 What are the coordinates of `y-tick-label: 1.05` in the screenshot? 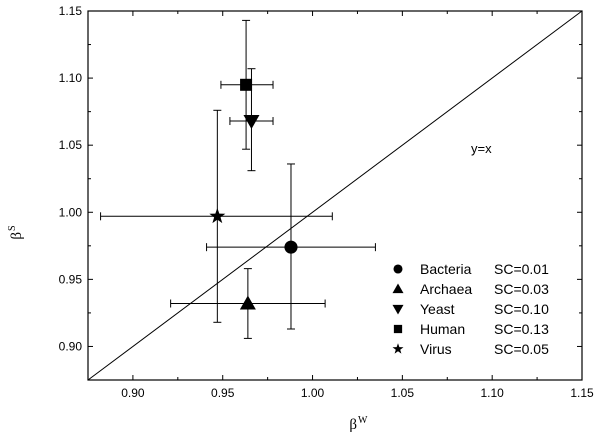 It's located at (71, 145).